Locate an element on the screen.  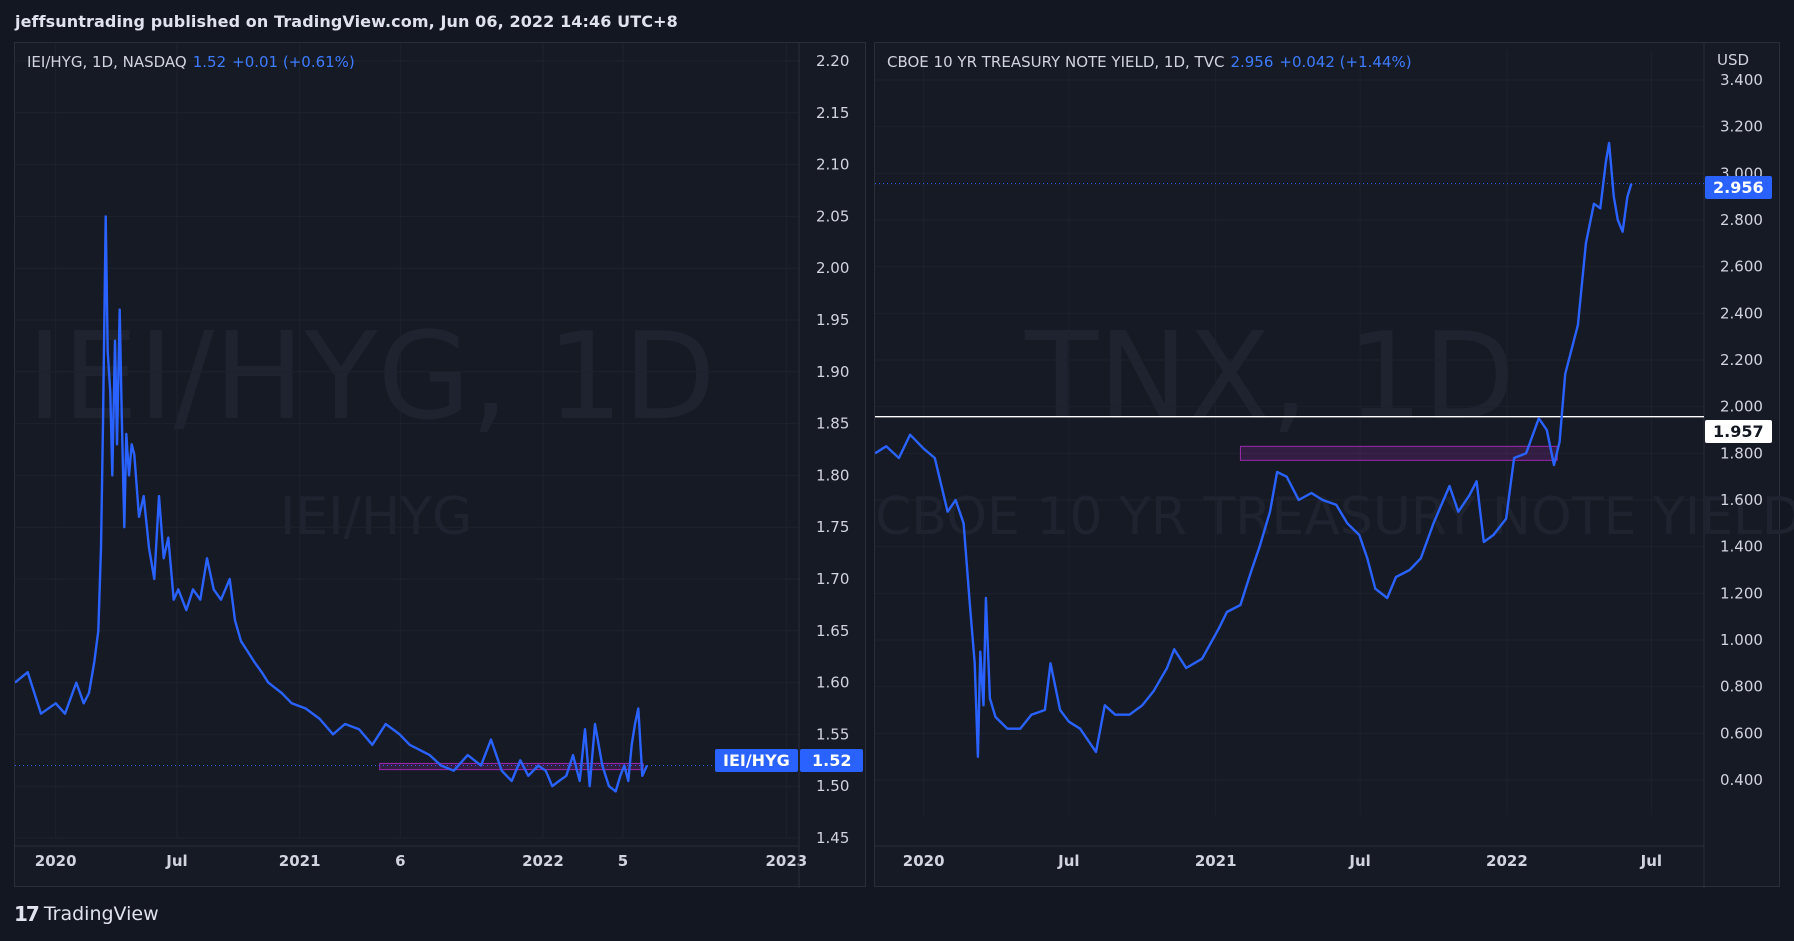
footer-brand: 17 TradingView is located at coordinates (86, 914).